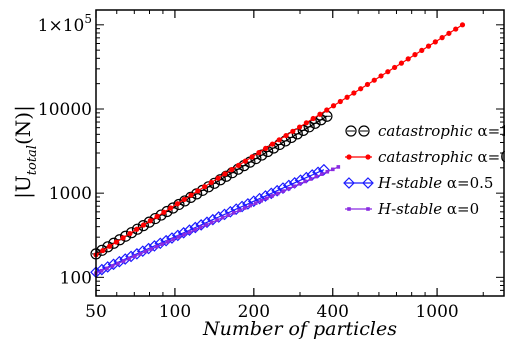 The width and height of the screenshot is (505, 339). Describe the element at coordinates (96, 312) in the screenshot. I see `x-tick-label: 50` at that location.